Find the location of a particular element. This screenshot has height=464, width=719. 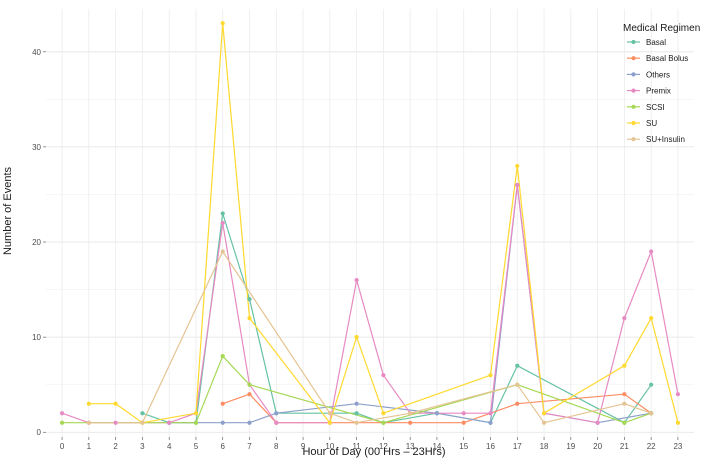

series-line-scsi is located at coordinates (357, 389).